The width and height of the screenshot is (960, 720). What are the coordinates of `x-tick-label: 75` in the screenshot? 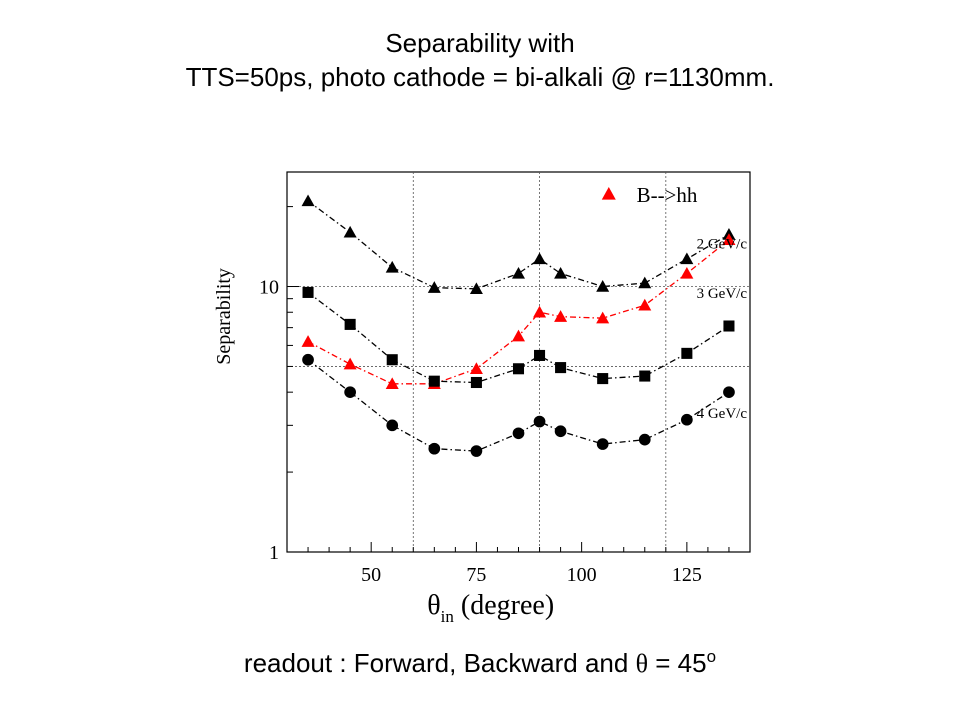 It's located at (476, 575).